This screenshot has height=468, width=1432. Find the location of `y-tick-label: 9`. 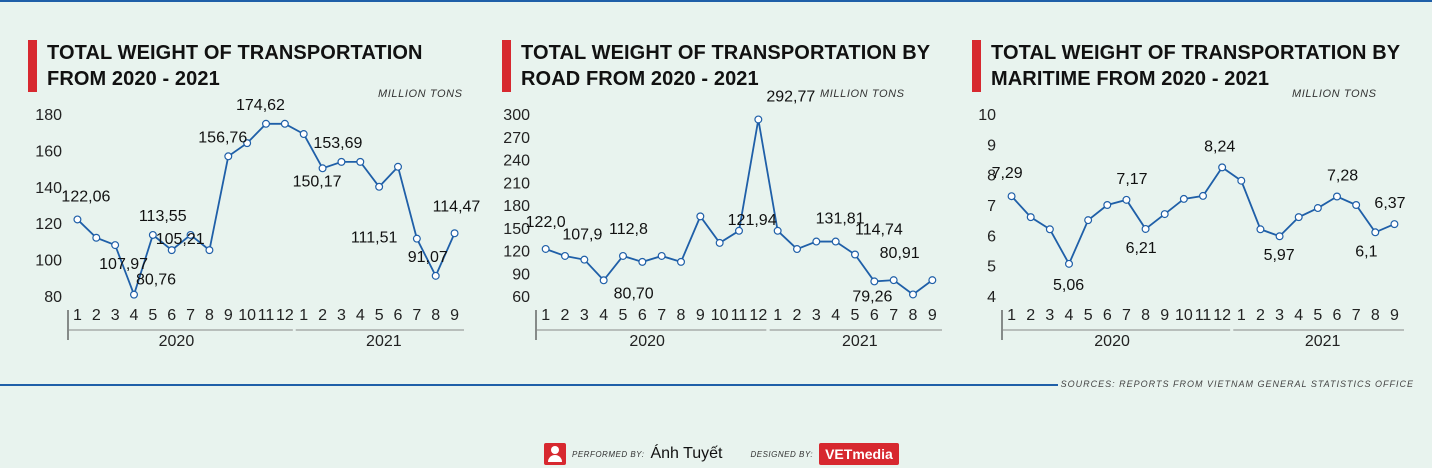

y-tick-label: 9 is located at coordinates (991, 145).